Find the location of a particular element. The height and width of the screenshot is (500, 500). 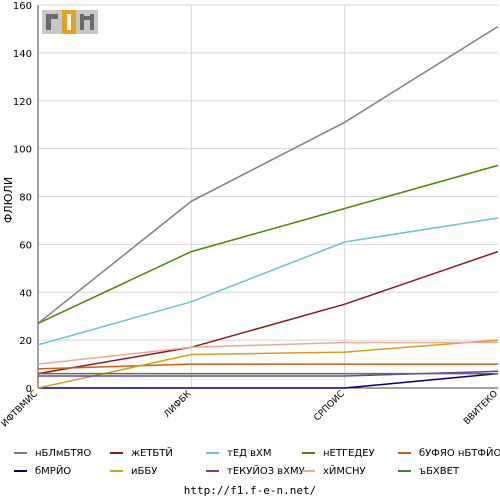

legend-item: жЕТБТЙ is located at coordinates (141, 453).